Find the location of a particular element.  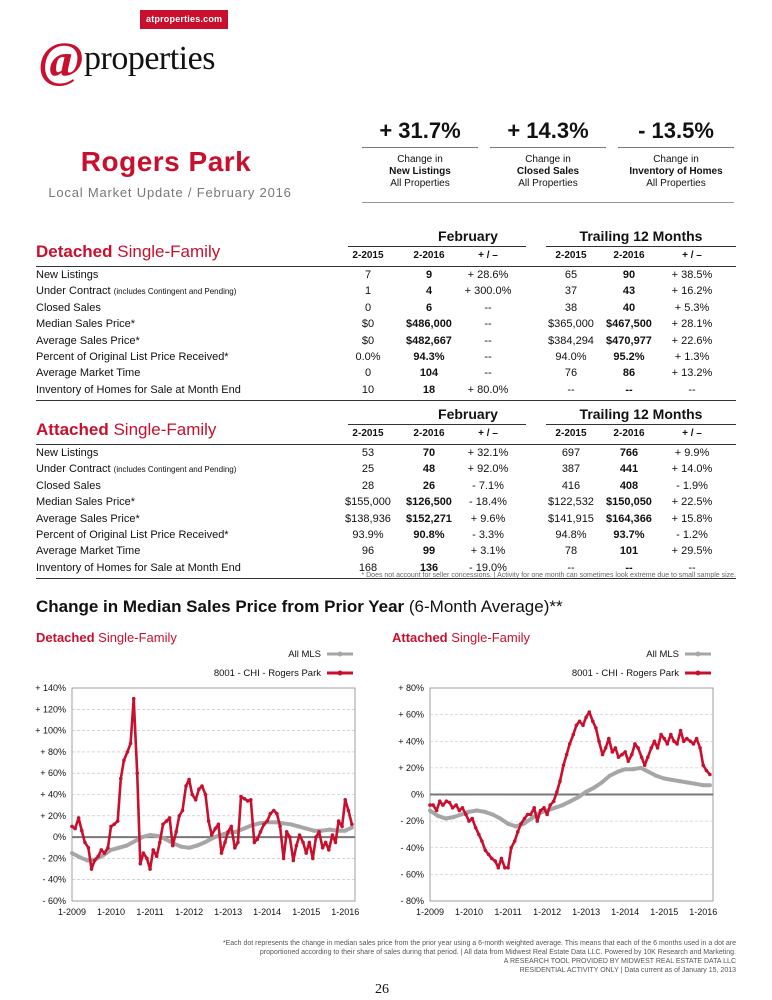

area-title: Rogers Park is located at coordinates (166, 161).